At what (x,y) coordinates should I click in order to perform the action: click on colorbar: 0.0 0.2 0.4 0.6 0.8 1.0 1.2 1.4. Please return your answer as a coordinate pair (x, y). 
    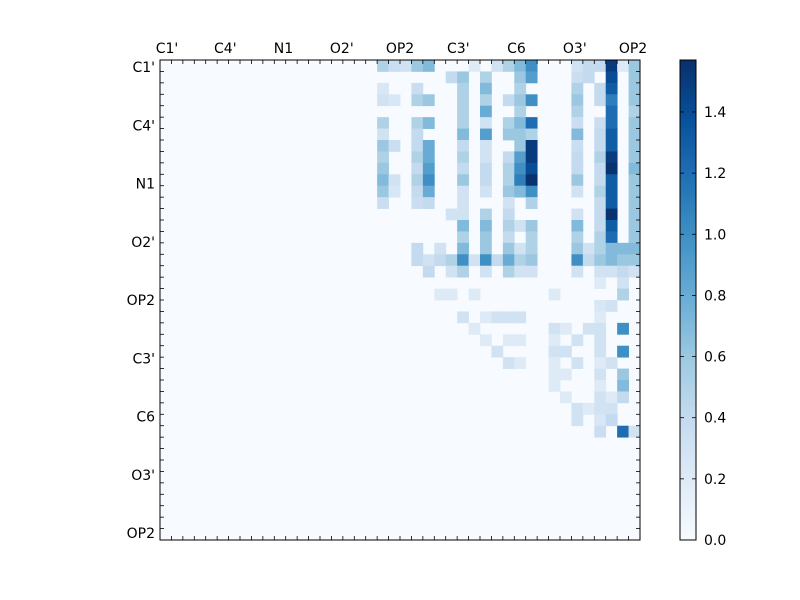
    Looking at the image, I should click on (702, 304).